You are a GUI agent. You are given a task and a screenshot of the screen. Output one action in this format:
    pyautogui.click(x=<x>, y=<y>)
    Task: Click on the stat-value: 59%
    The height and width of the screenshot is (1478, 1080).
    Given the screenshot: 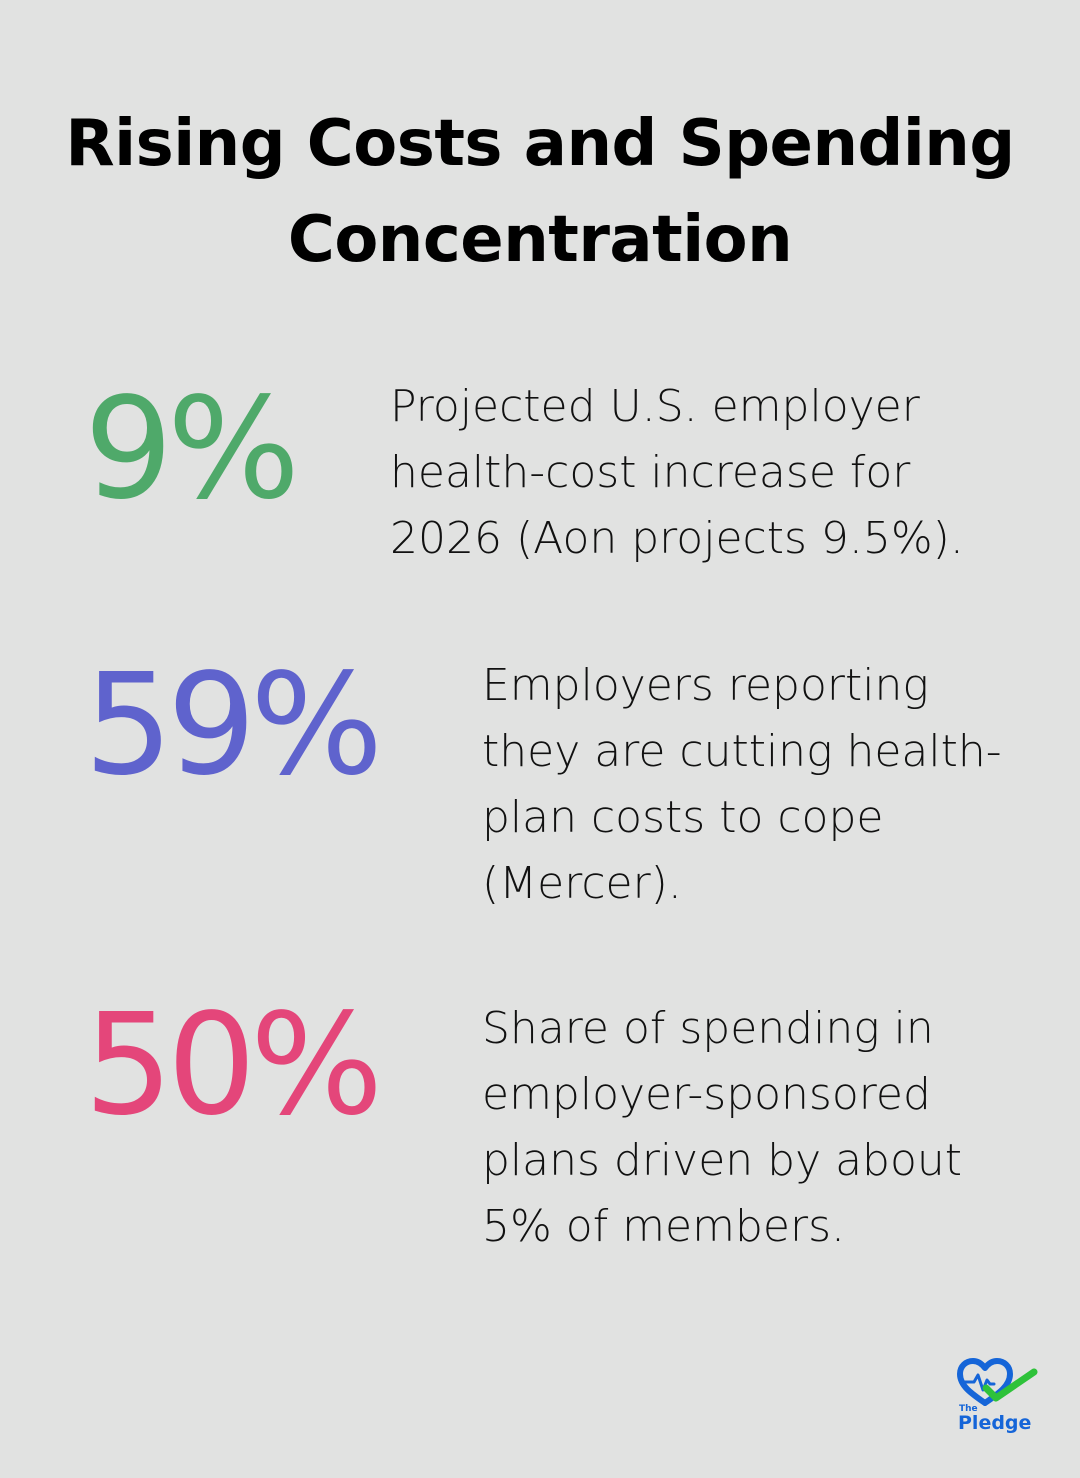 What is the action you would take?
    pyautogui.click(x=233, y=725)
    